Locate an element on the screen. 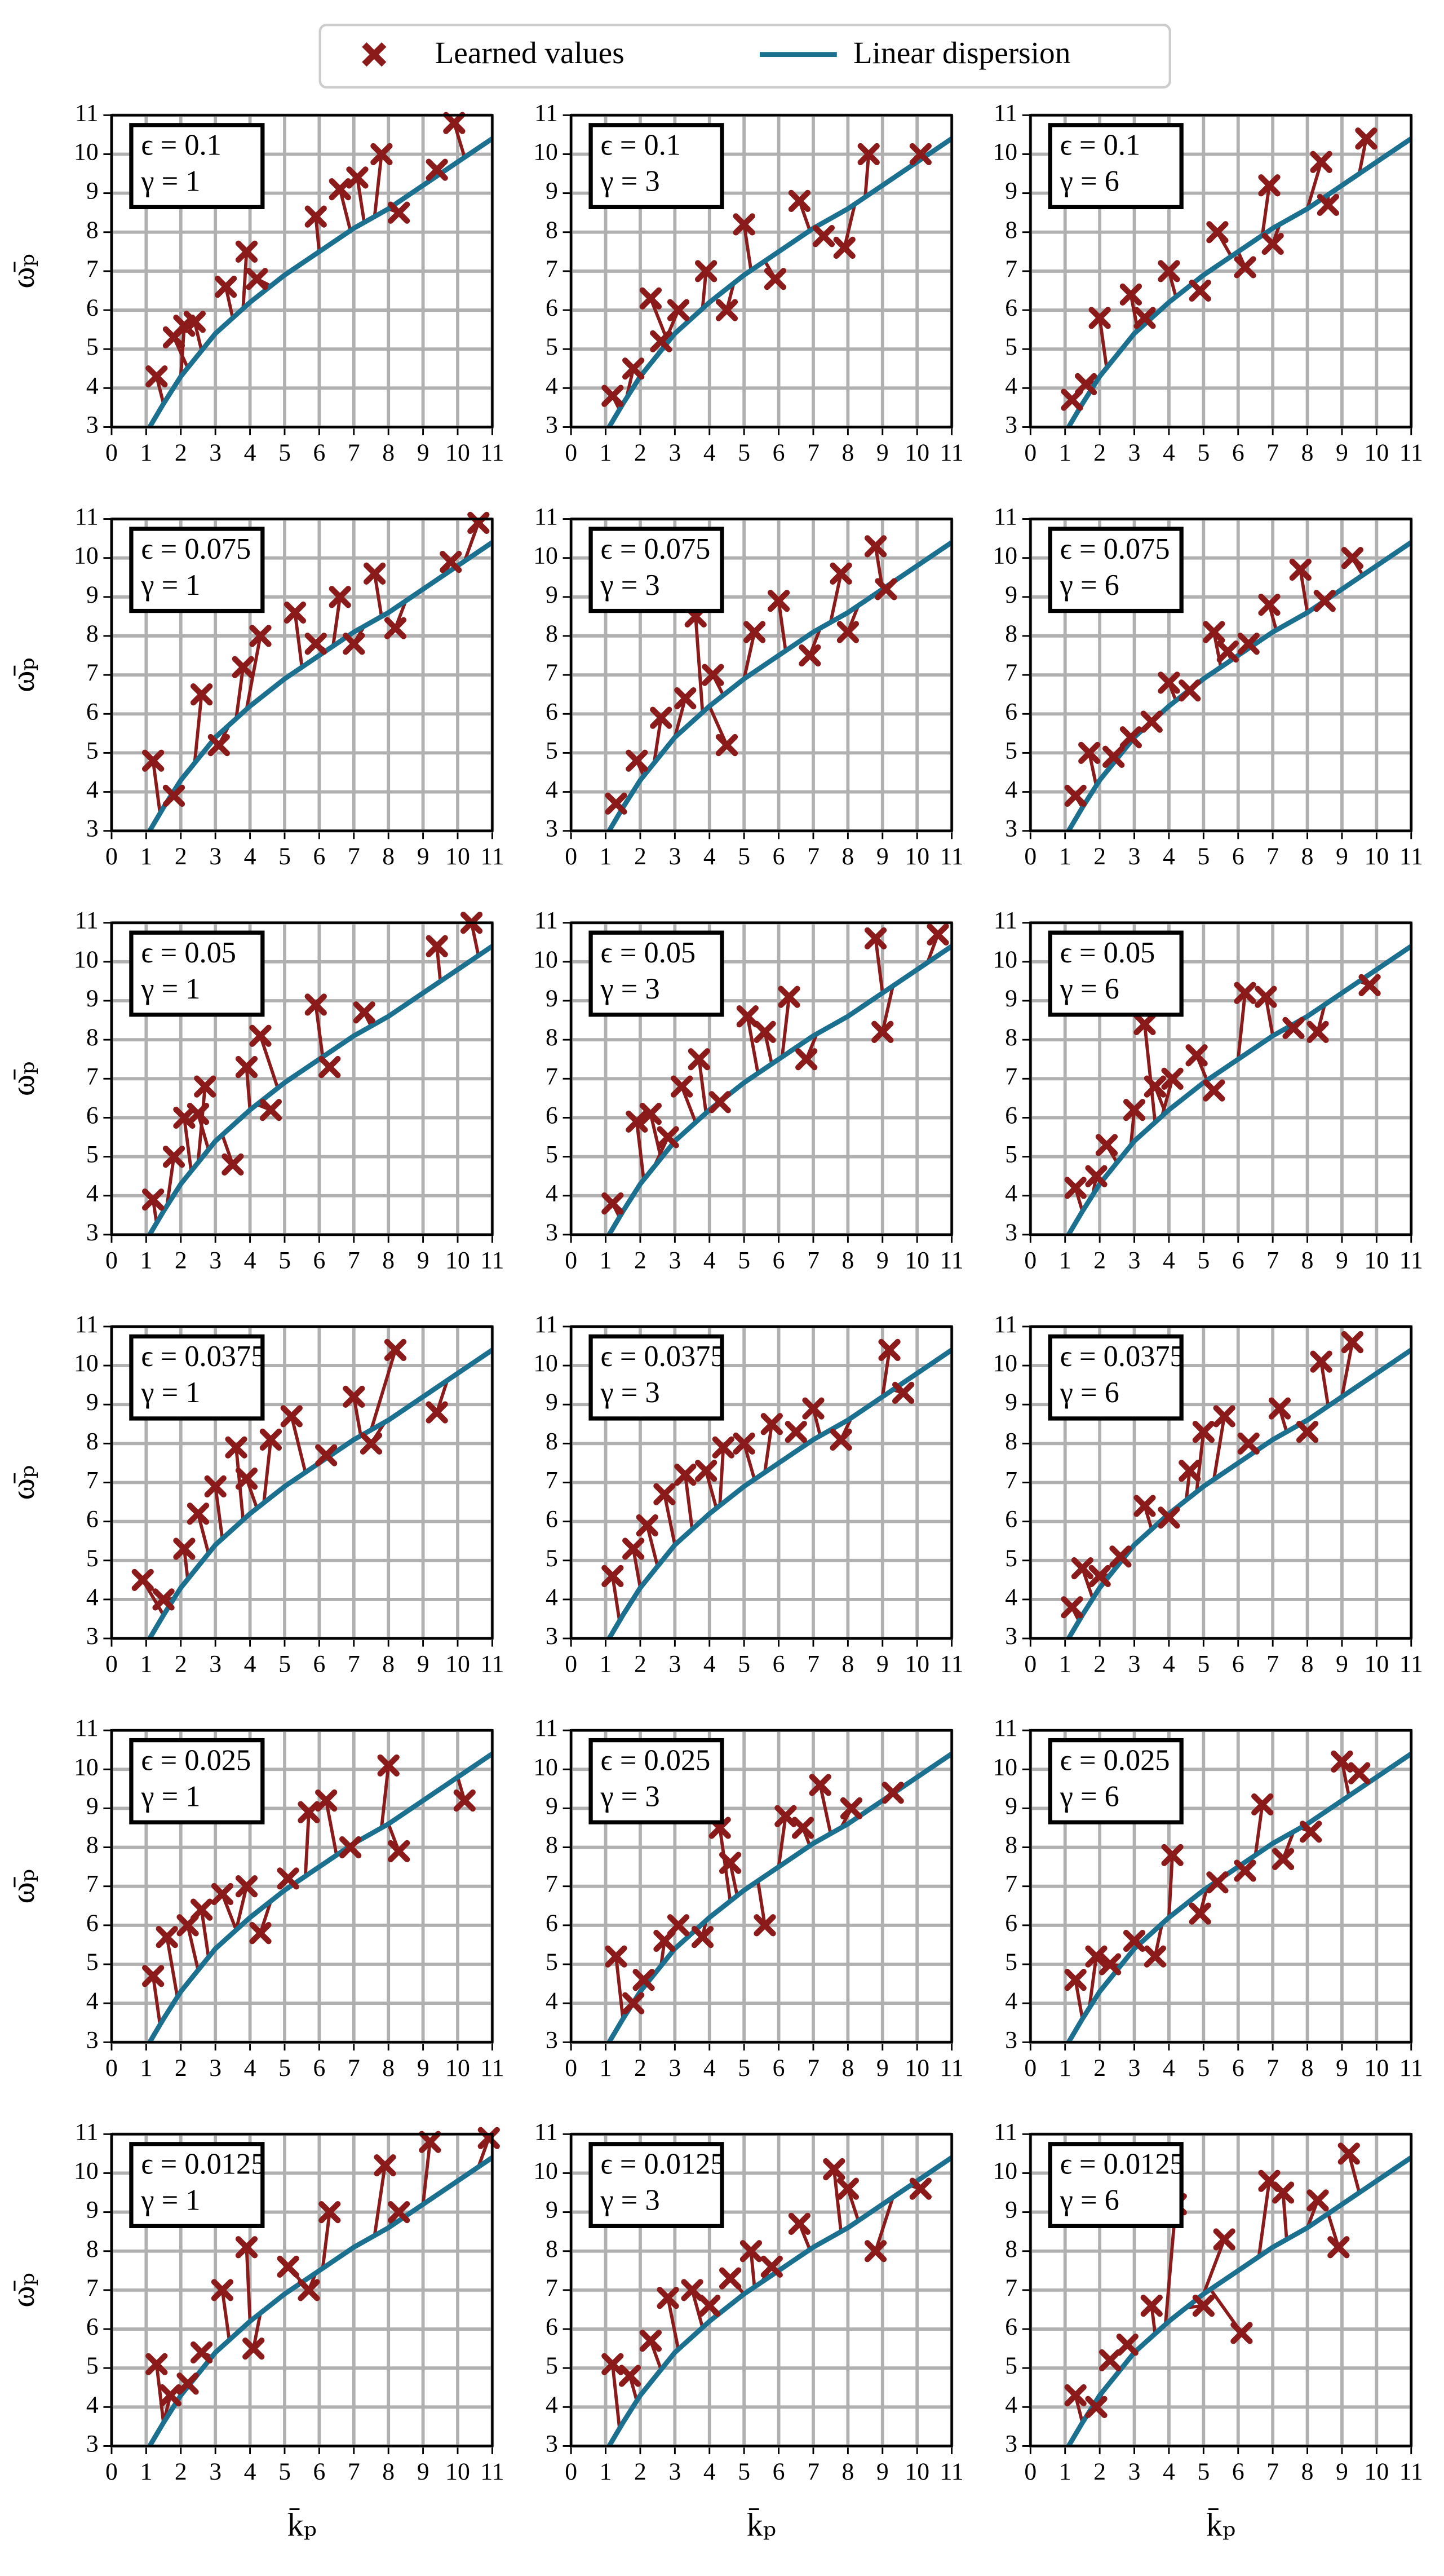  plot-area is located at coordinates (317, 1493).